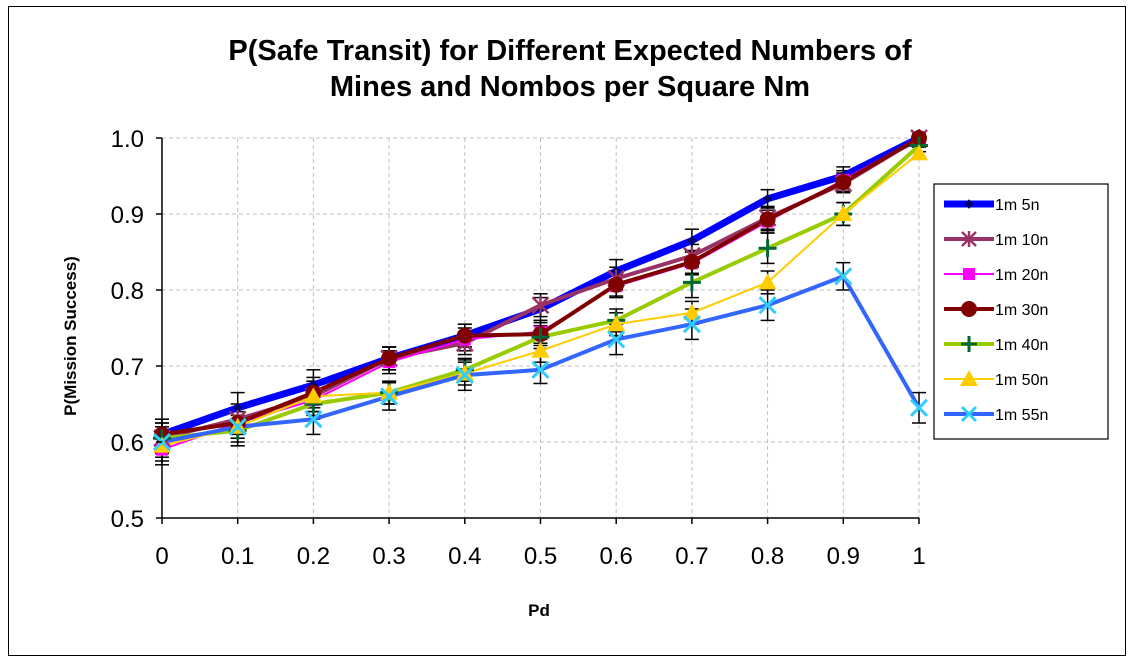 This screenshot has width=1132, height=663. Describe the element at coordinates (127, 519) in the screenshot. I see `y-tick-label: 0.5` at that location.